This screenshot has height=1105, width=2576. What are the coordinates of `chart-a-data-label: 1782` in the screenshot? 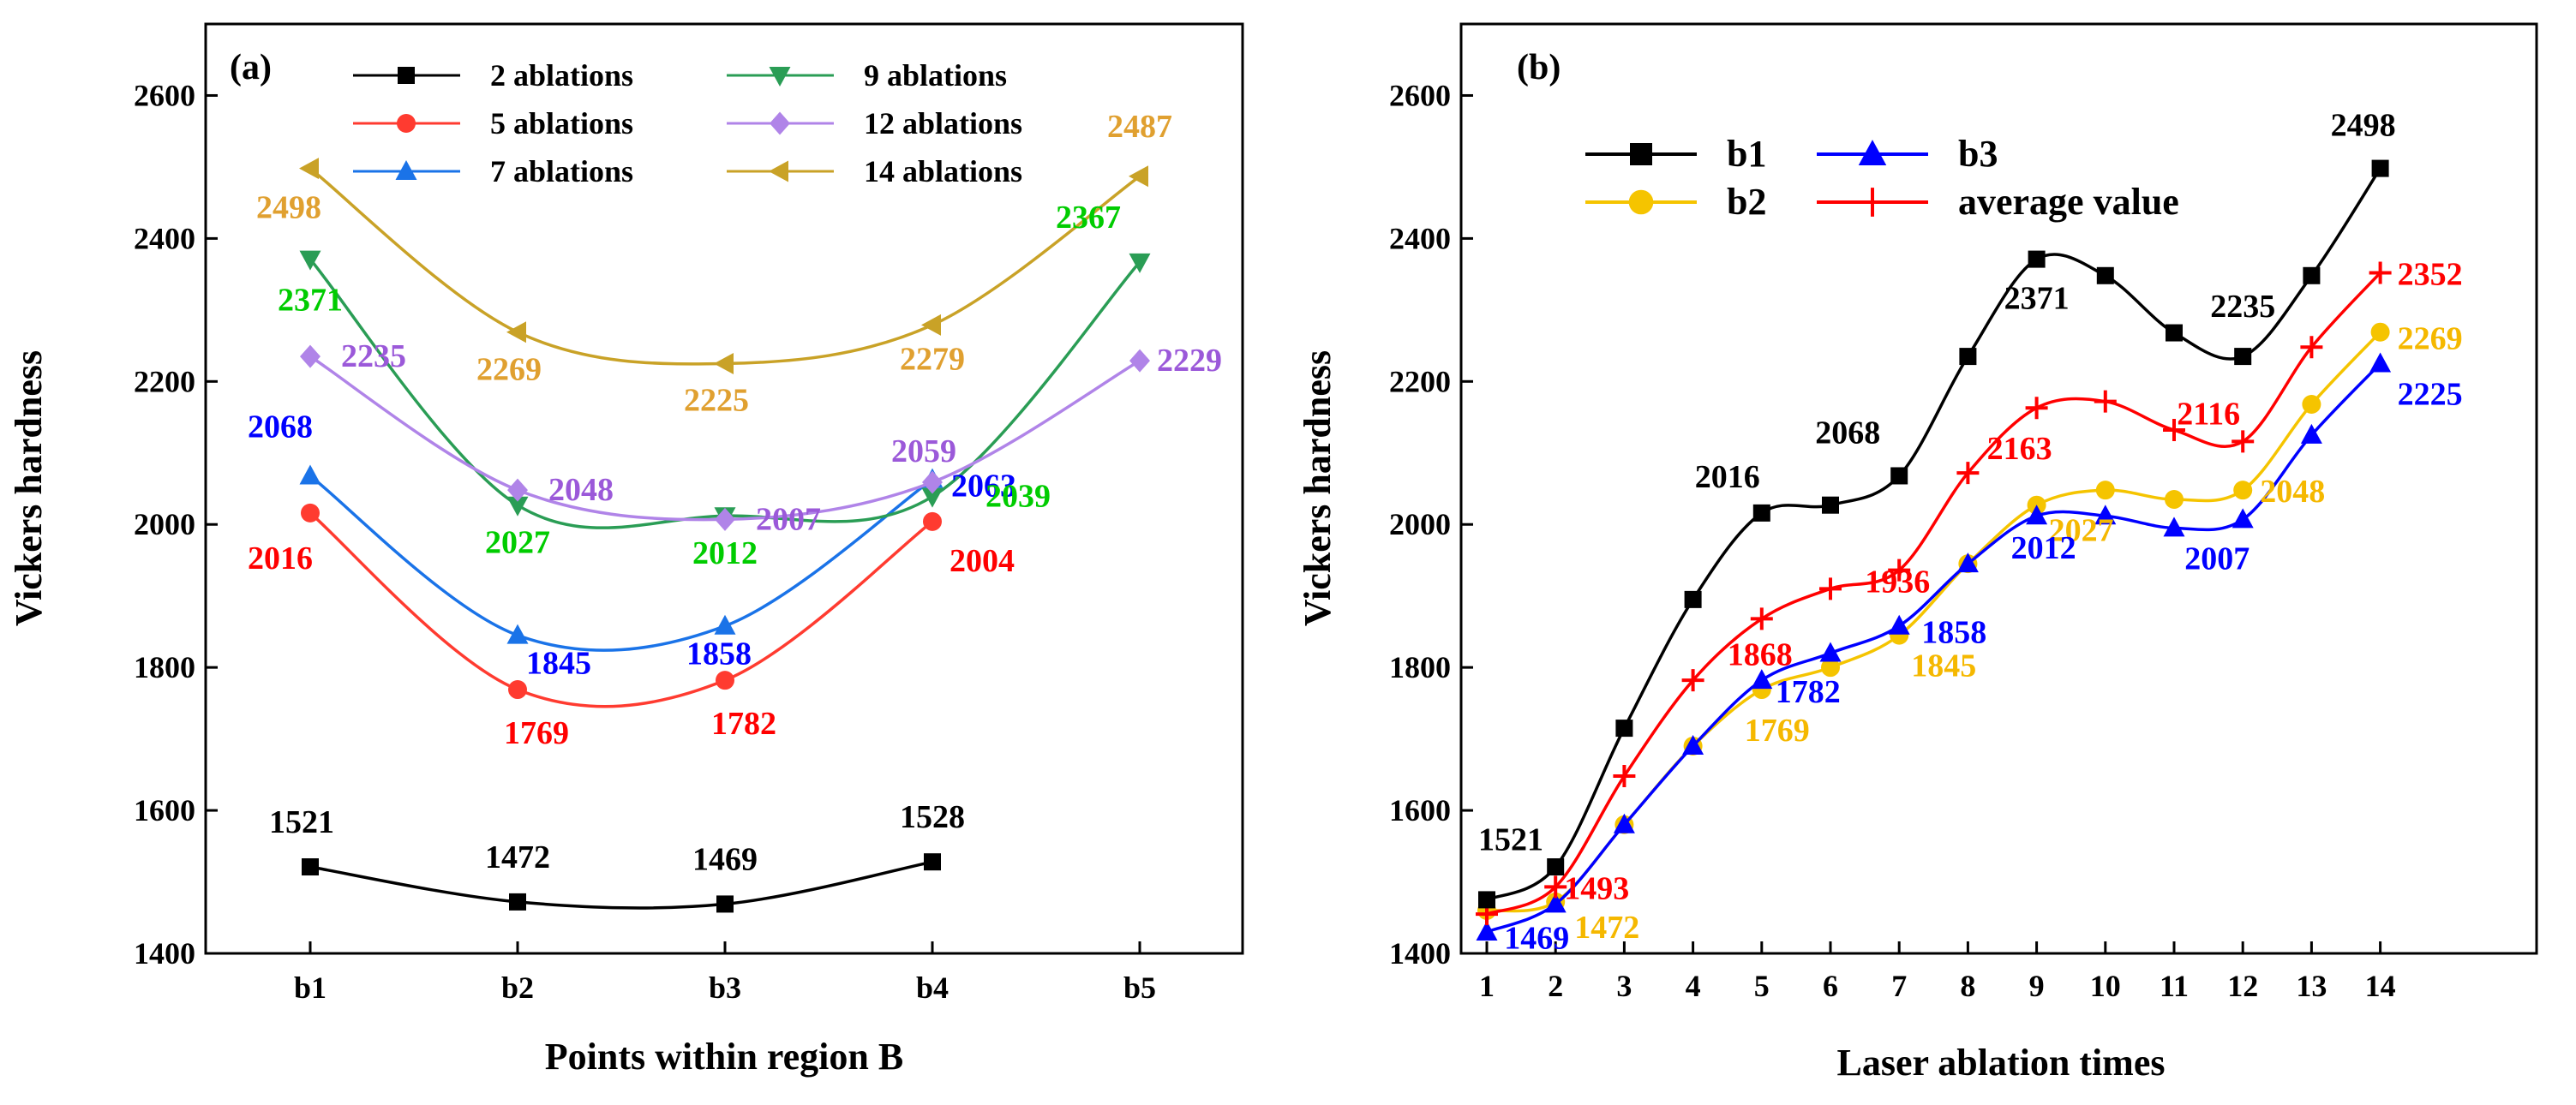 It's located at (743, 724).